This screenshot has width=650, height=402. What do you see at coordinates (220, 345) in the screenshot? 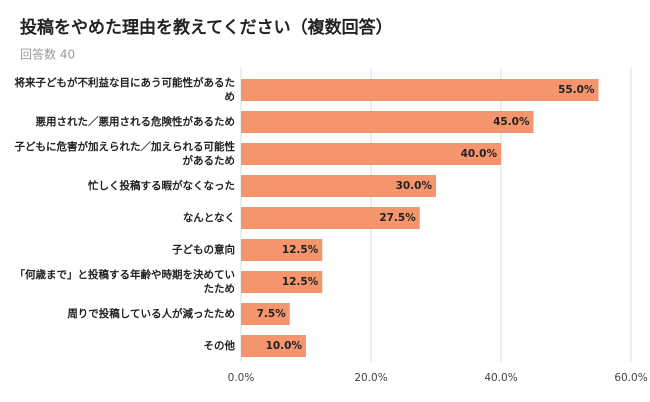
I see `y-tick-label: その他` at bounding box center [220, 345].